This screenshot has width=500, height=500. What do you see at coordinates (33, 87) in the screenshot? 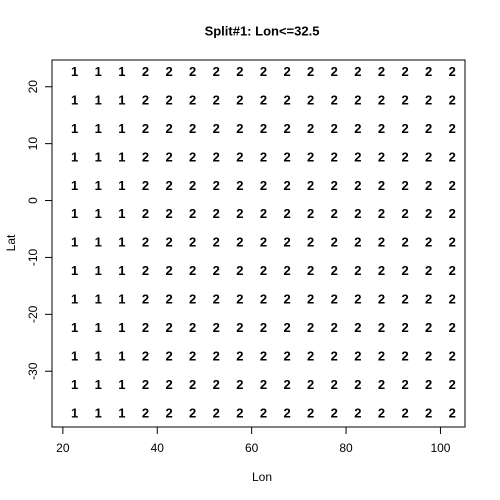
I see `y-tick-label: 20` at bounding box center [33, 87].